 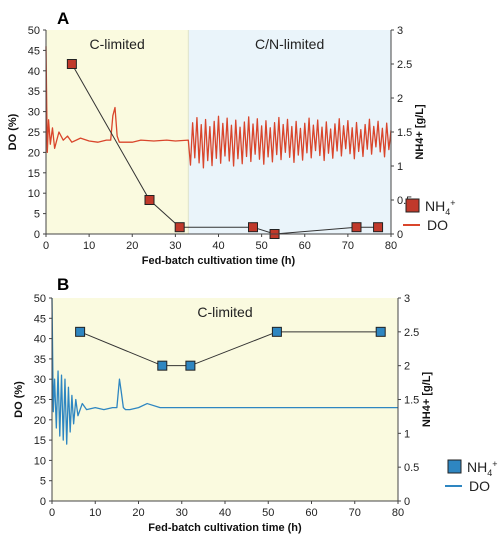 What do you see at coordinates (407, 299) in the screenshot?
I see `panel-b-y-right-tick-label: 3` at bounding box center [407, 299].